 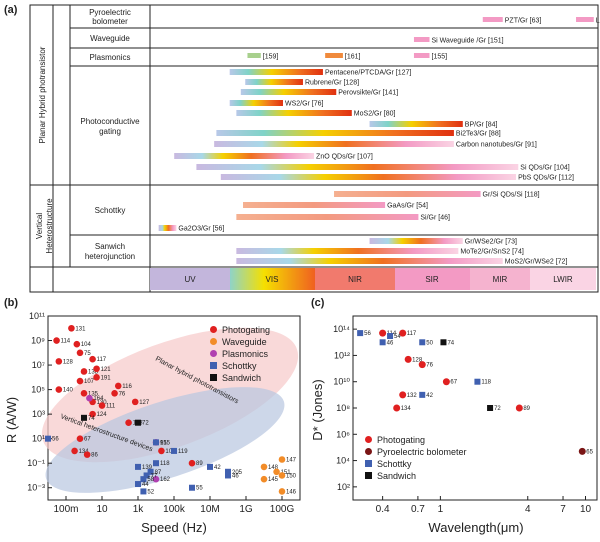 What do you see at coordinates (563, 279) in the screenshot?
I see `spectrum-lwir` at bounding box center [563, 279].